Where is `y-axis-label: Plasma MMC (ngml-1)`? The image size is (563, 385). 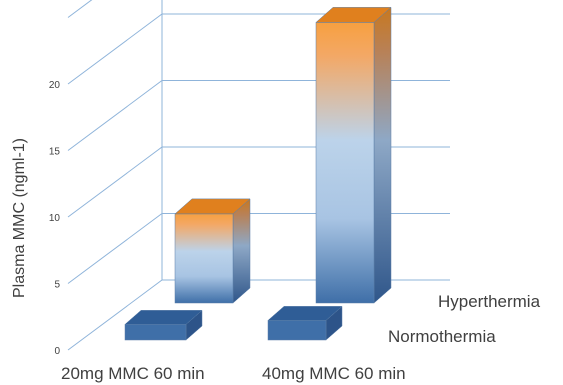 y-axis-label: Plasma MMC (ngml-1) is located at coordinates (19, 218).